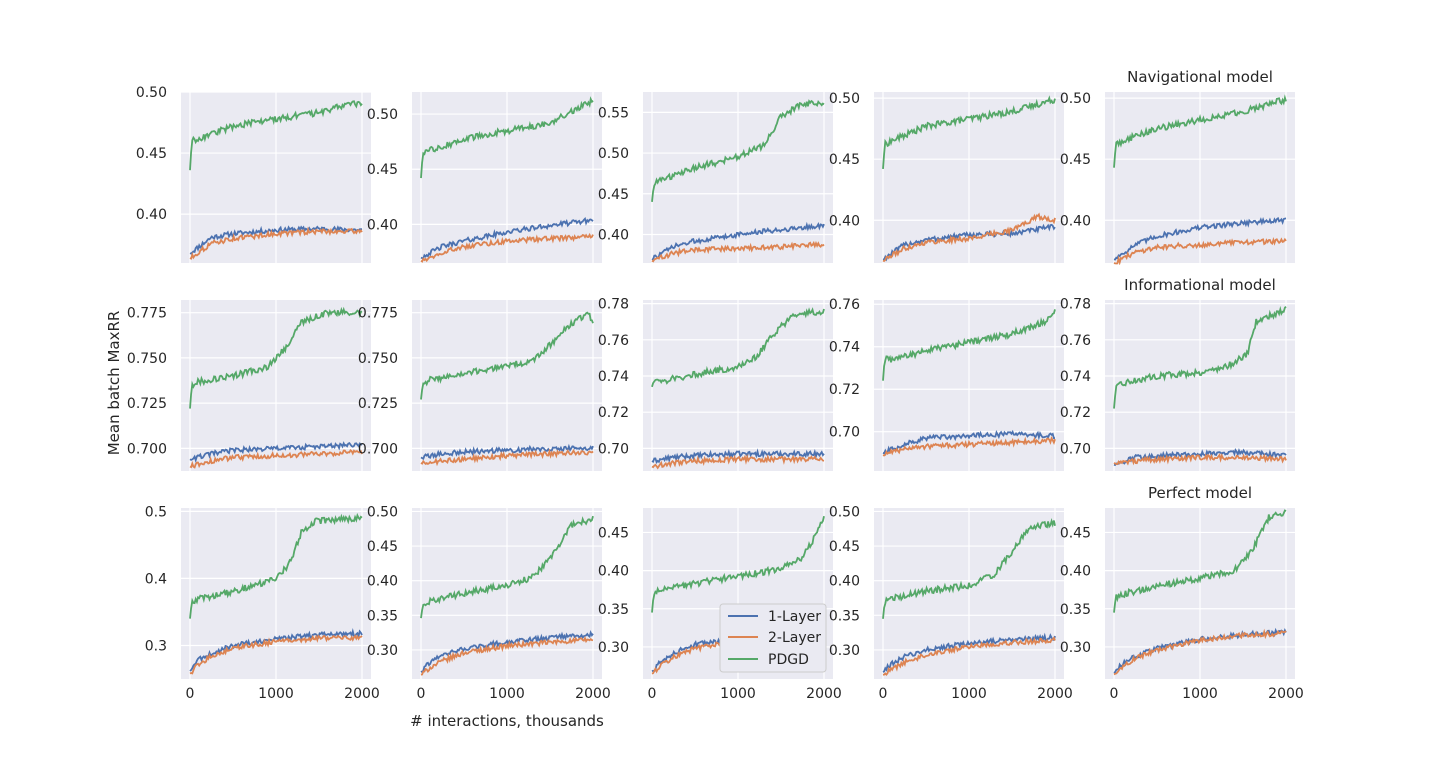  I want to click on subplot-r0-c0: 0.40 0.45 0.50, so click(253, 174).